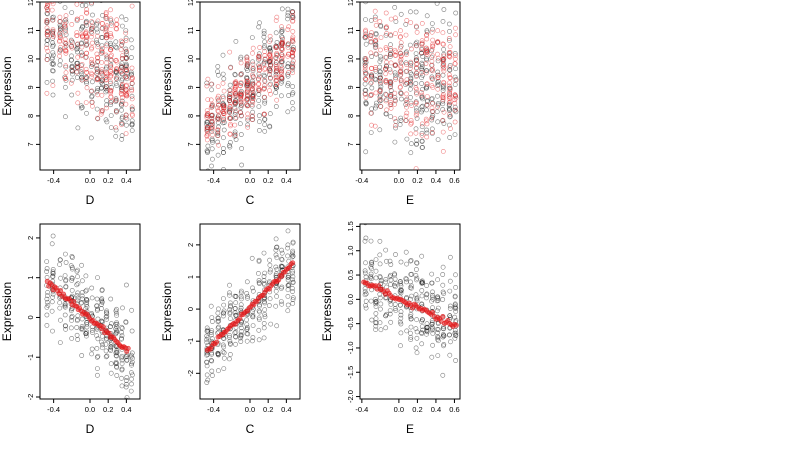 The height and width of the screenshot is (450, 800). I want to click on points-group, so click(410, 93).